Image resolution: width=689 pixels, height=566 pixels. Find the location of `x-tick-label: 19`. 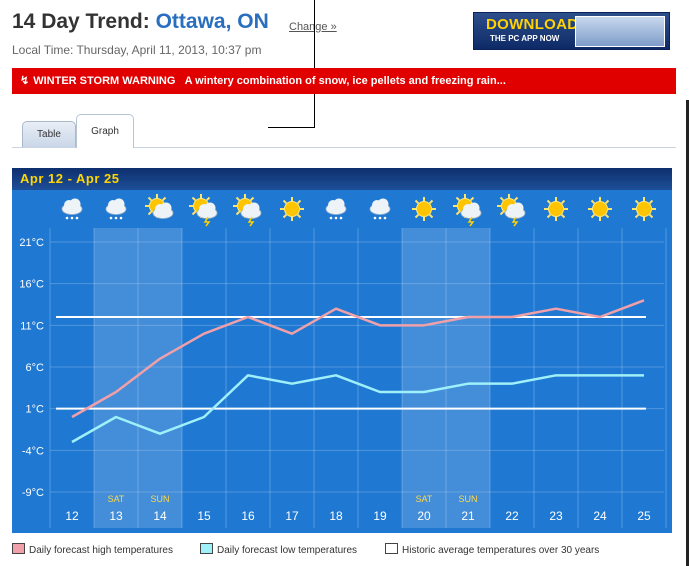

x-tick-label: 19 is located at coordinates (380, 516).